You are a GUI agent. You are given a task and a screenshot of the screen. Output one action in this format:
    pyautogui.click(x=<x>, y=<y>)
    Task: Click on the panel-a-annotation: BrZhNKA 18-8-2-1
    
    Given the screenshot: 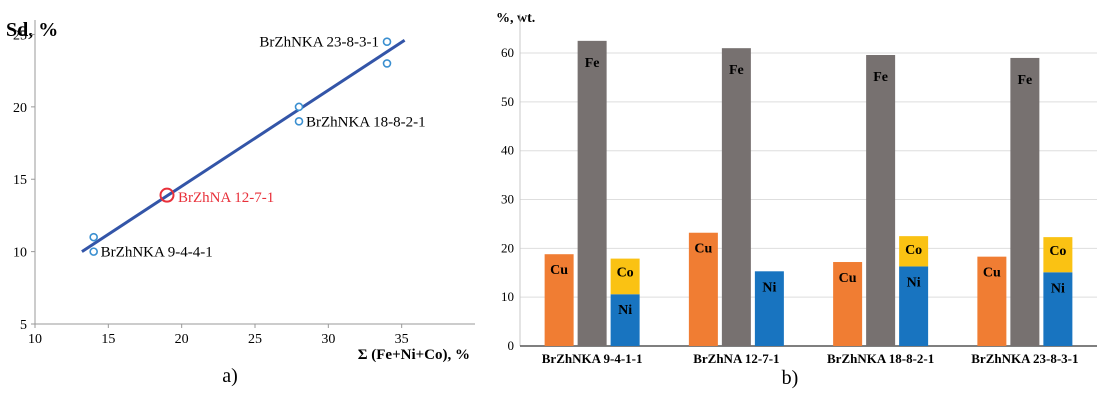 What is the action you would take?
    pyautogui.click(x=366, y=122)
    